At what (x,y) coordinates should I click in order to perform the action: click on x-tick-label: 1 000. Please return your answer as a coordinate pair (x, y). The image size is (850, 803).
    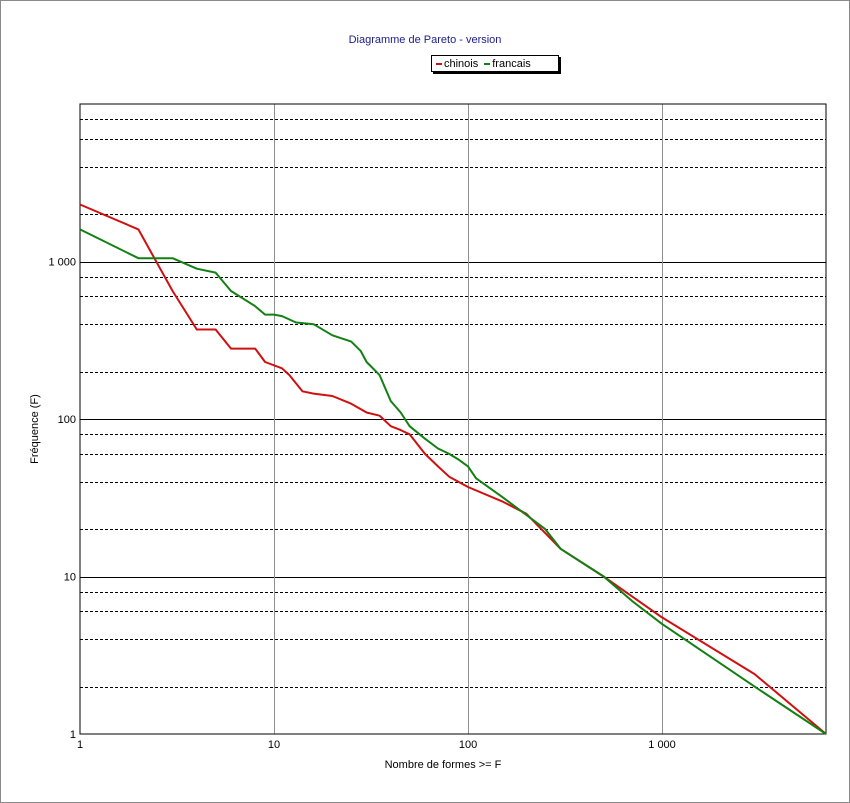
    Looking at the image, I should click on (662, 745).